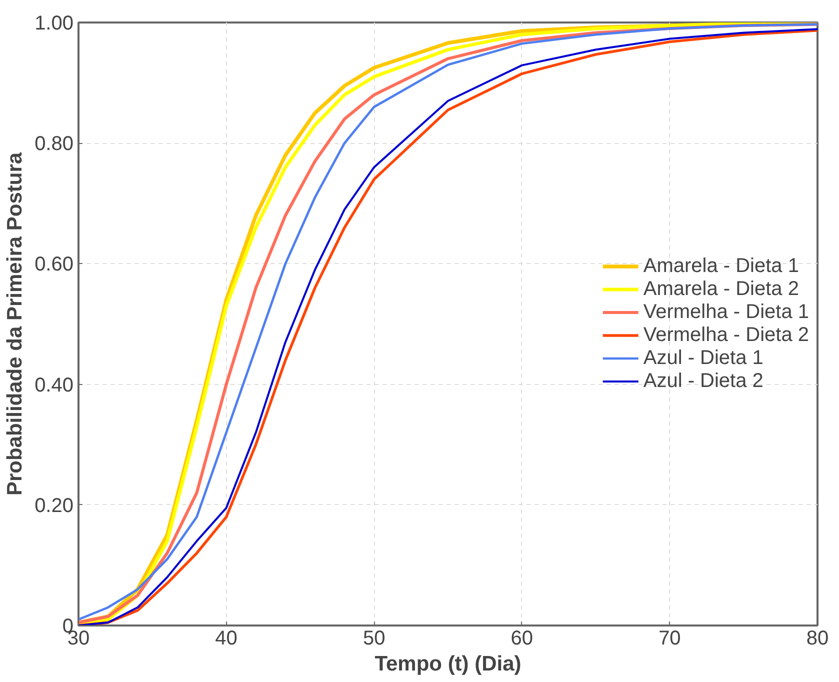 The height and width of the screenshot is (682, 839). I want to click on y-tick-label: 0.60, so click(54, 265).